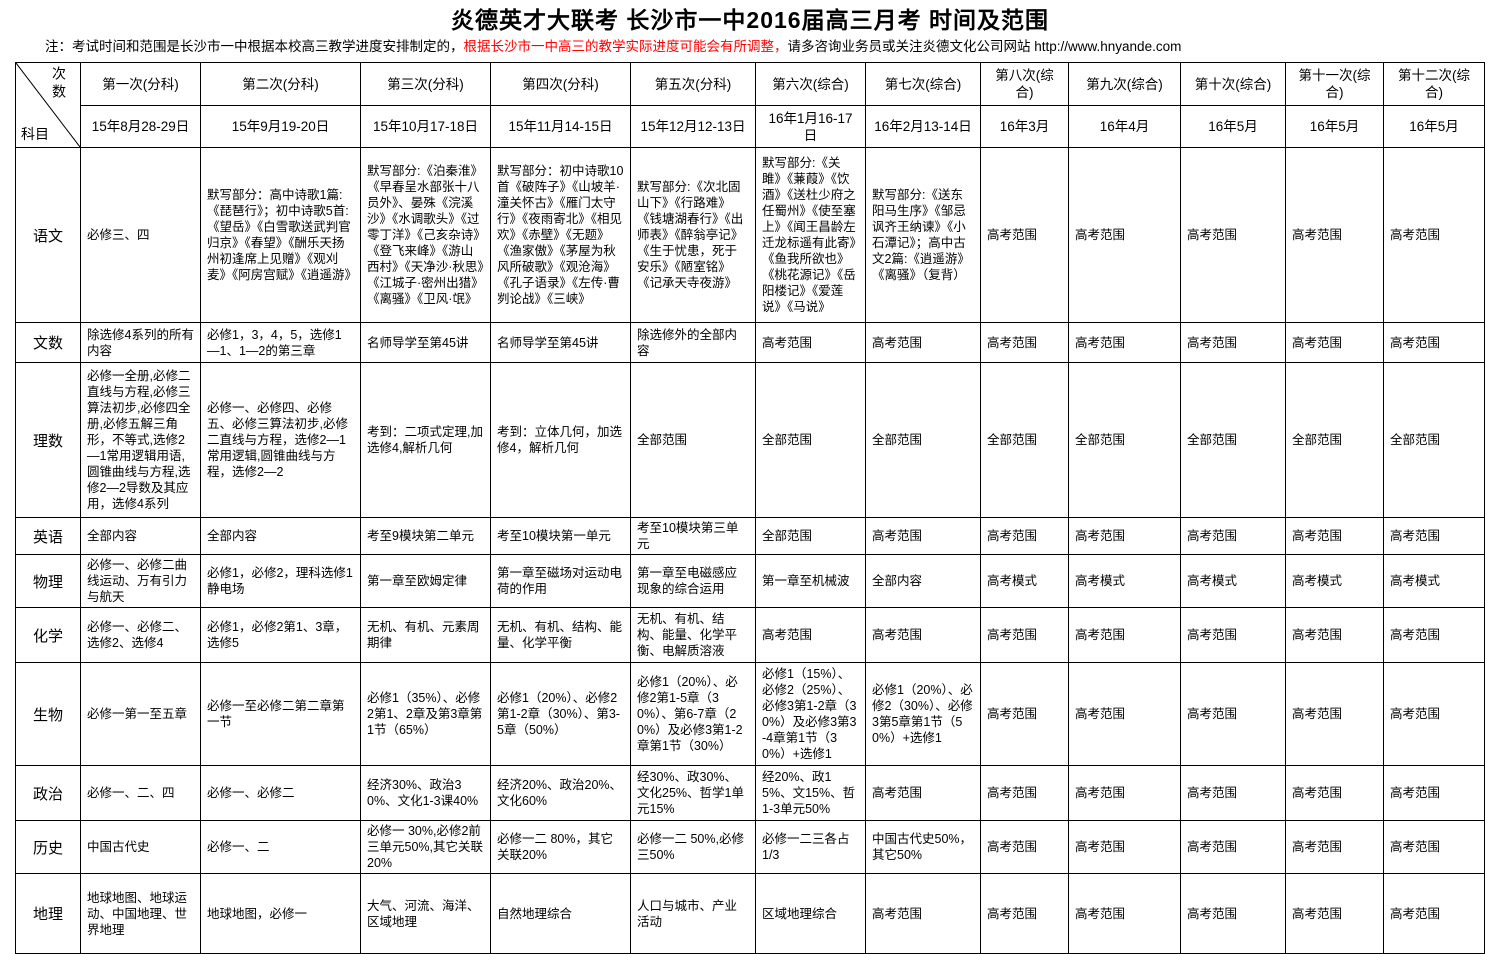  I want to click on table-cell: 除选修外的全部内容, so click(693, 342).